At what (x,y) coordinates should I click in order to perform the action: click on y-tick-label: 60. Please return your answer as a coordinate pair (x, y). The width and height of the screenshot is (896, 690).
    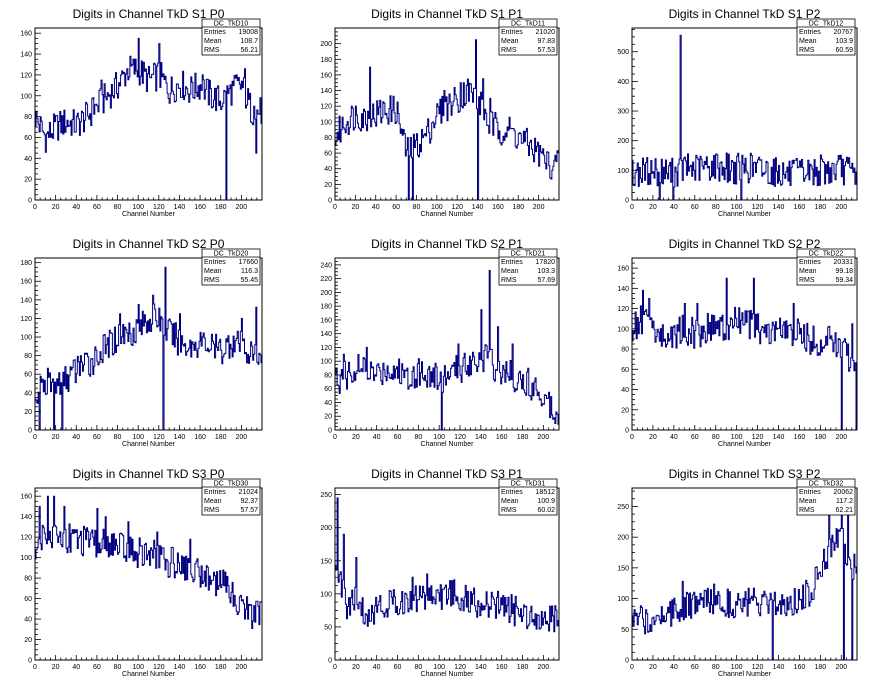
    Looking at the image, I should click on (28, 599).